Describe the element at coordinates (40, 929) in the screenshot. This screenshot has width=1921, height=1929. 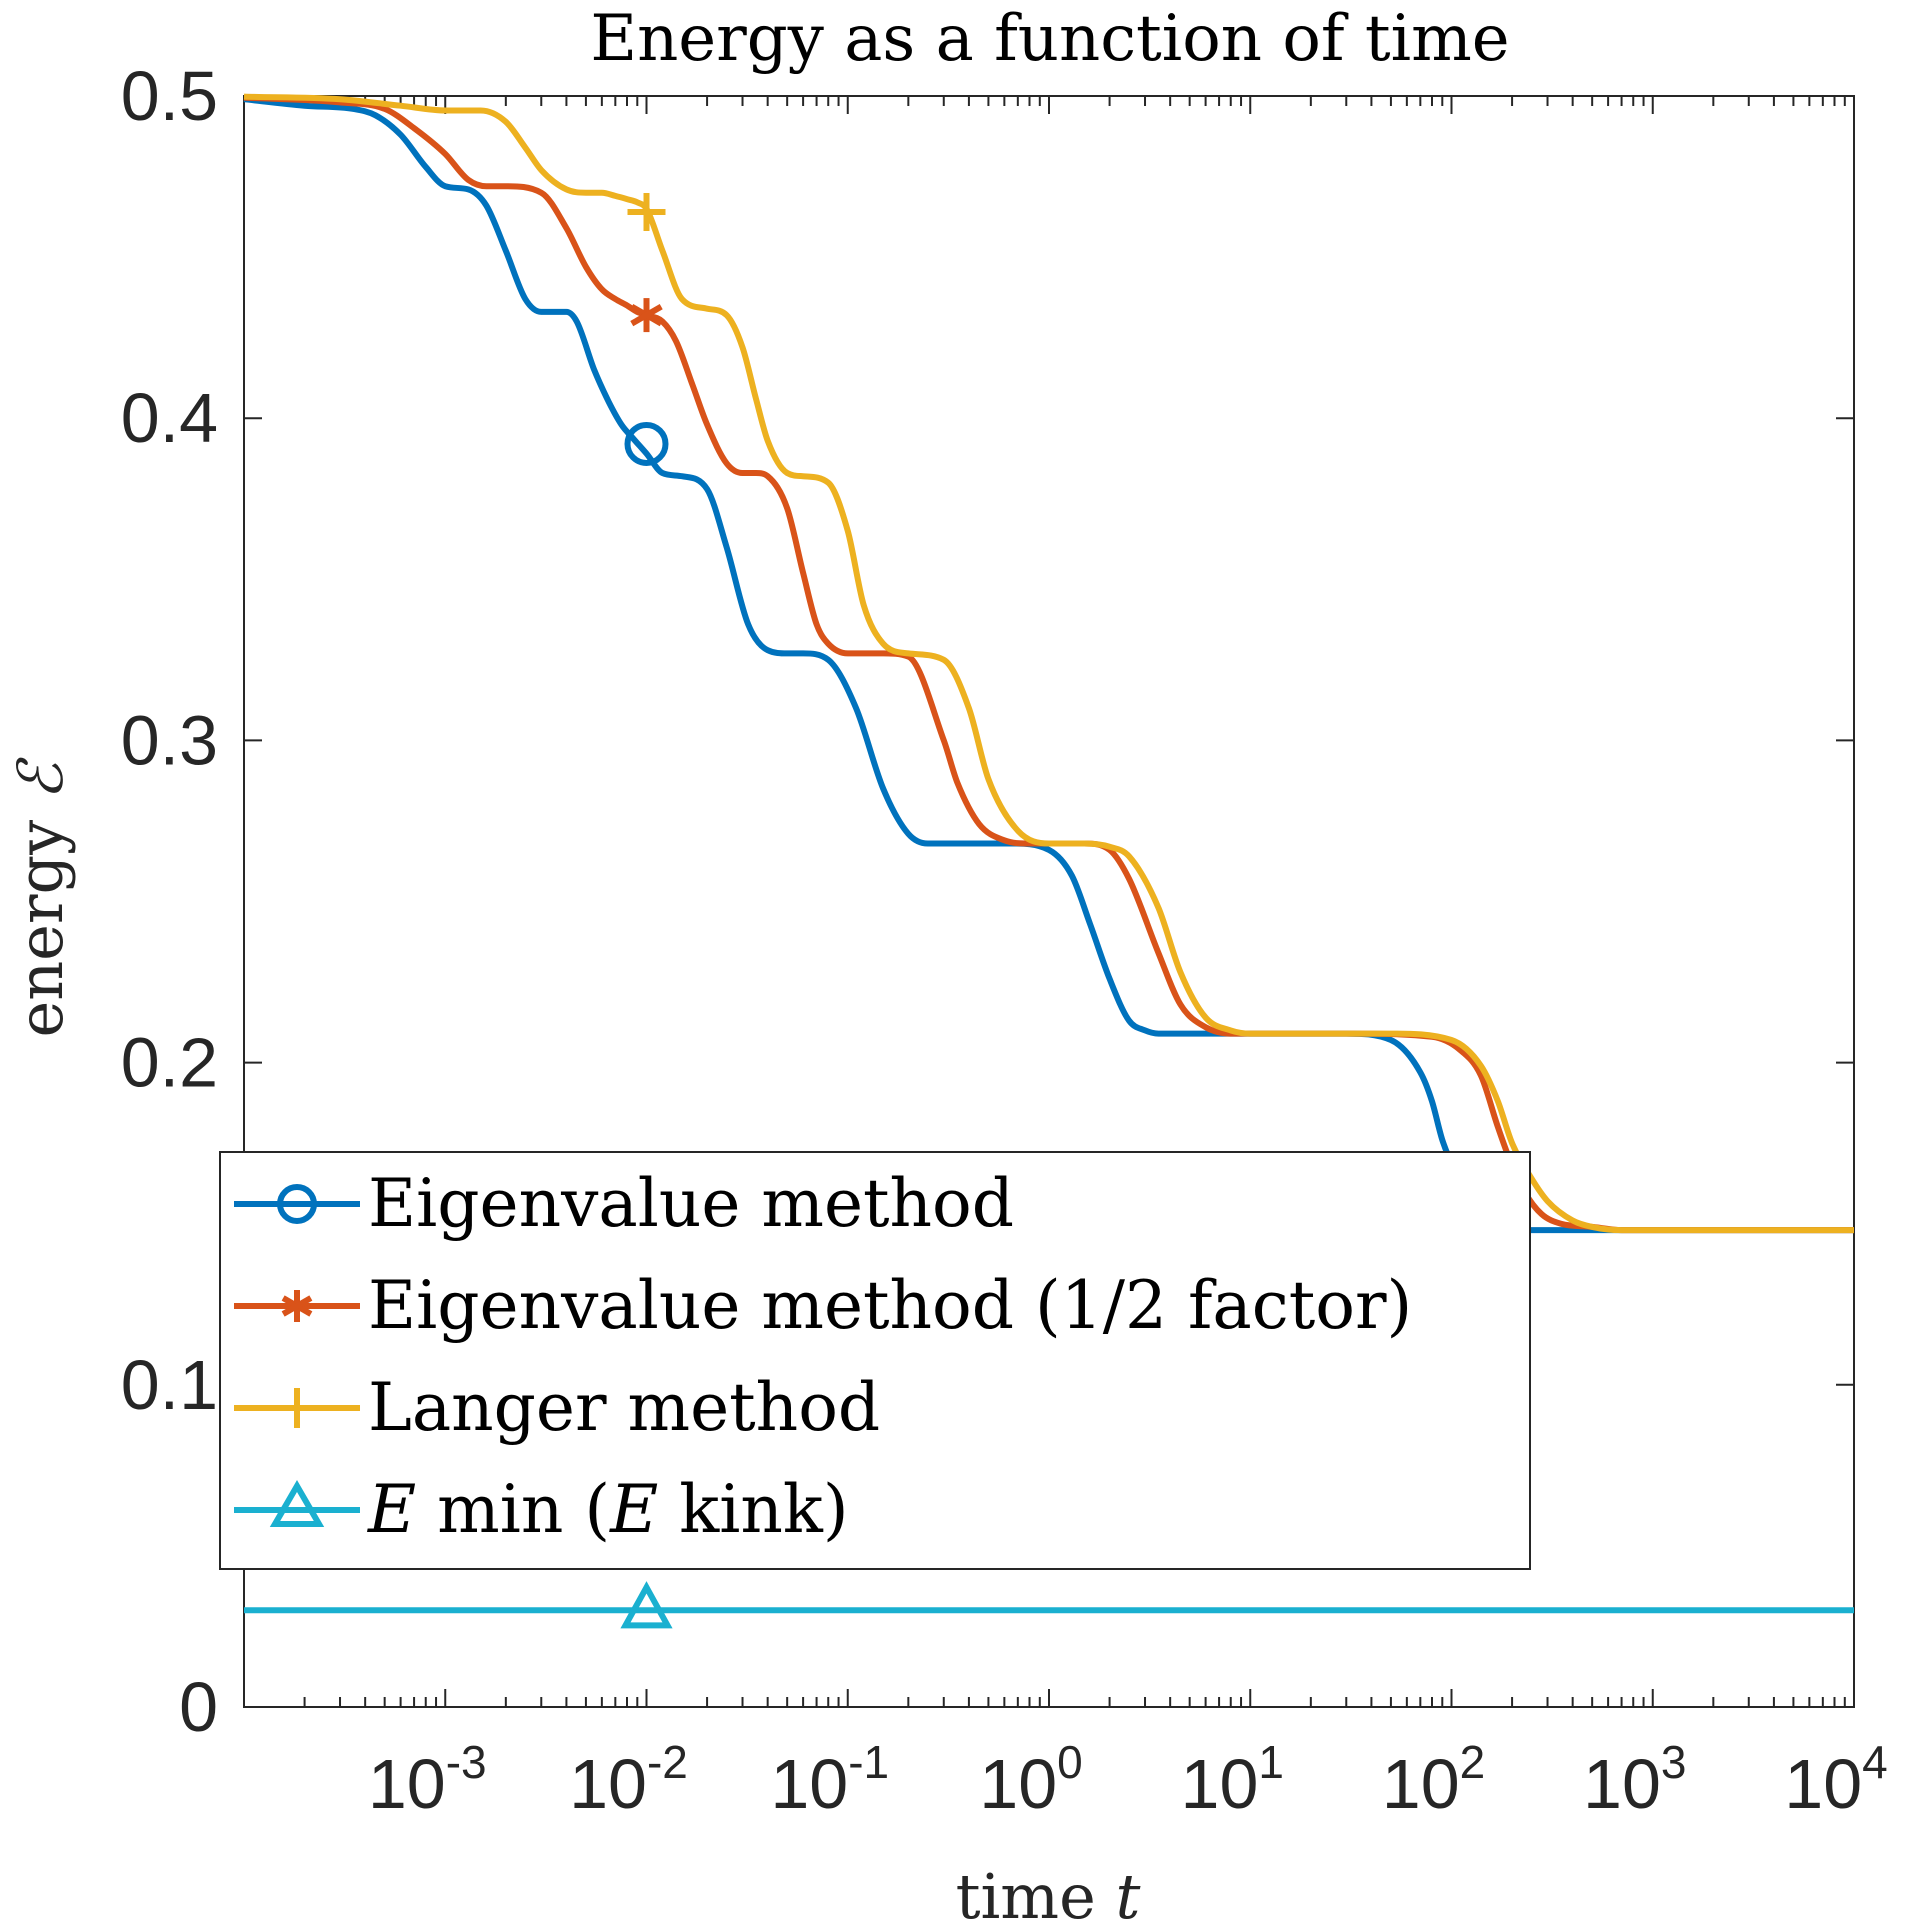
I see `y-axis-label-text: energy` at that location.